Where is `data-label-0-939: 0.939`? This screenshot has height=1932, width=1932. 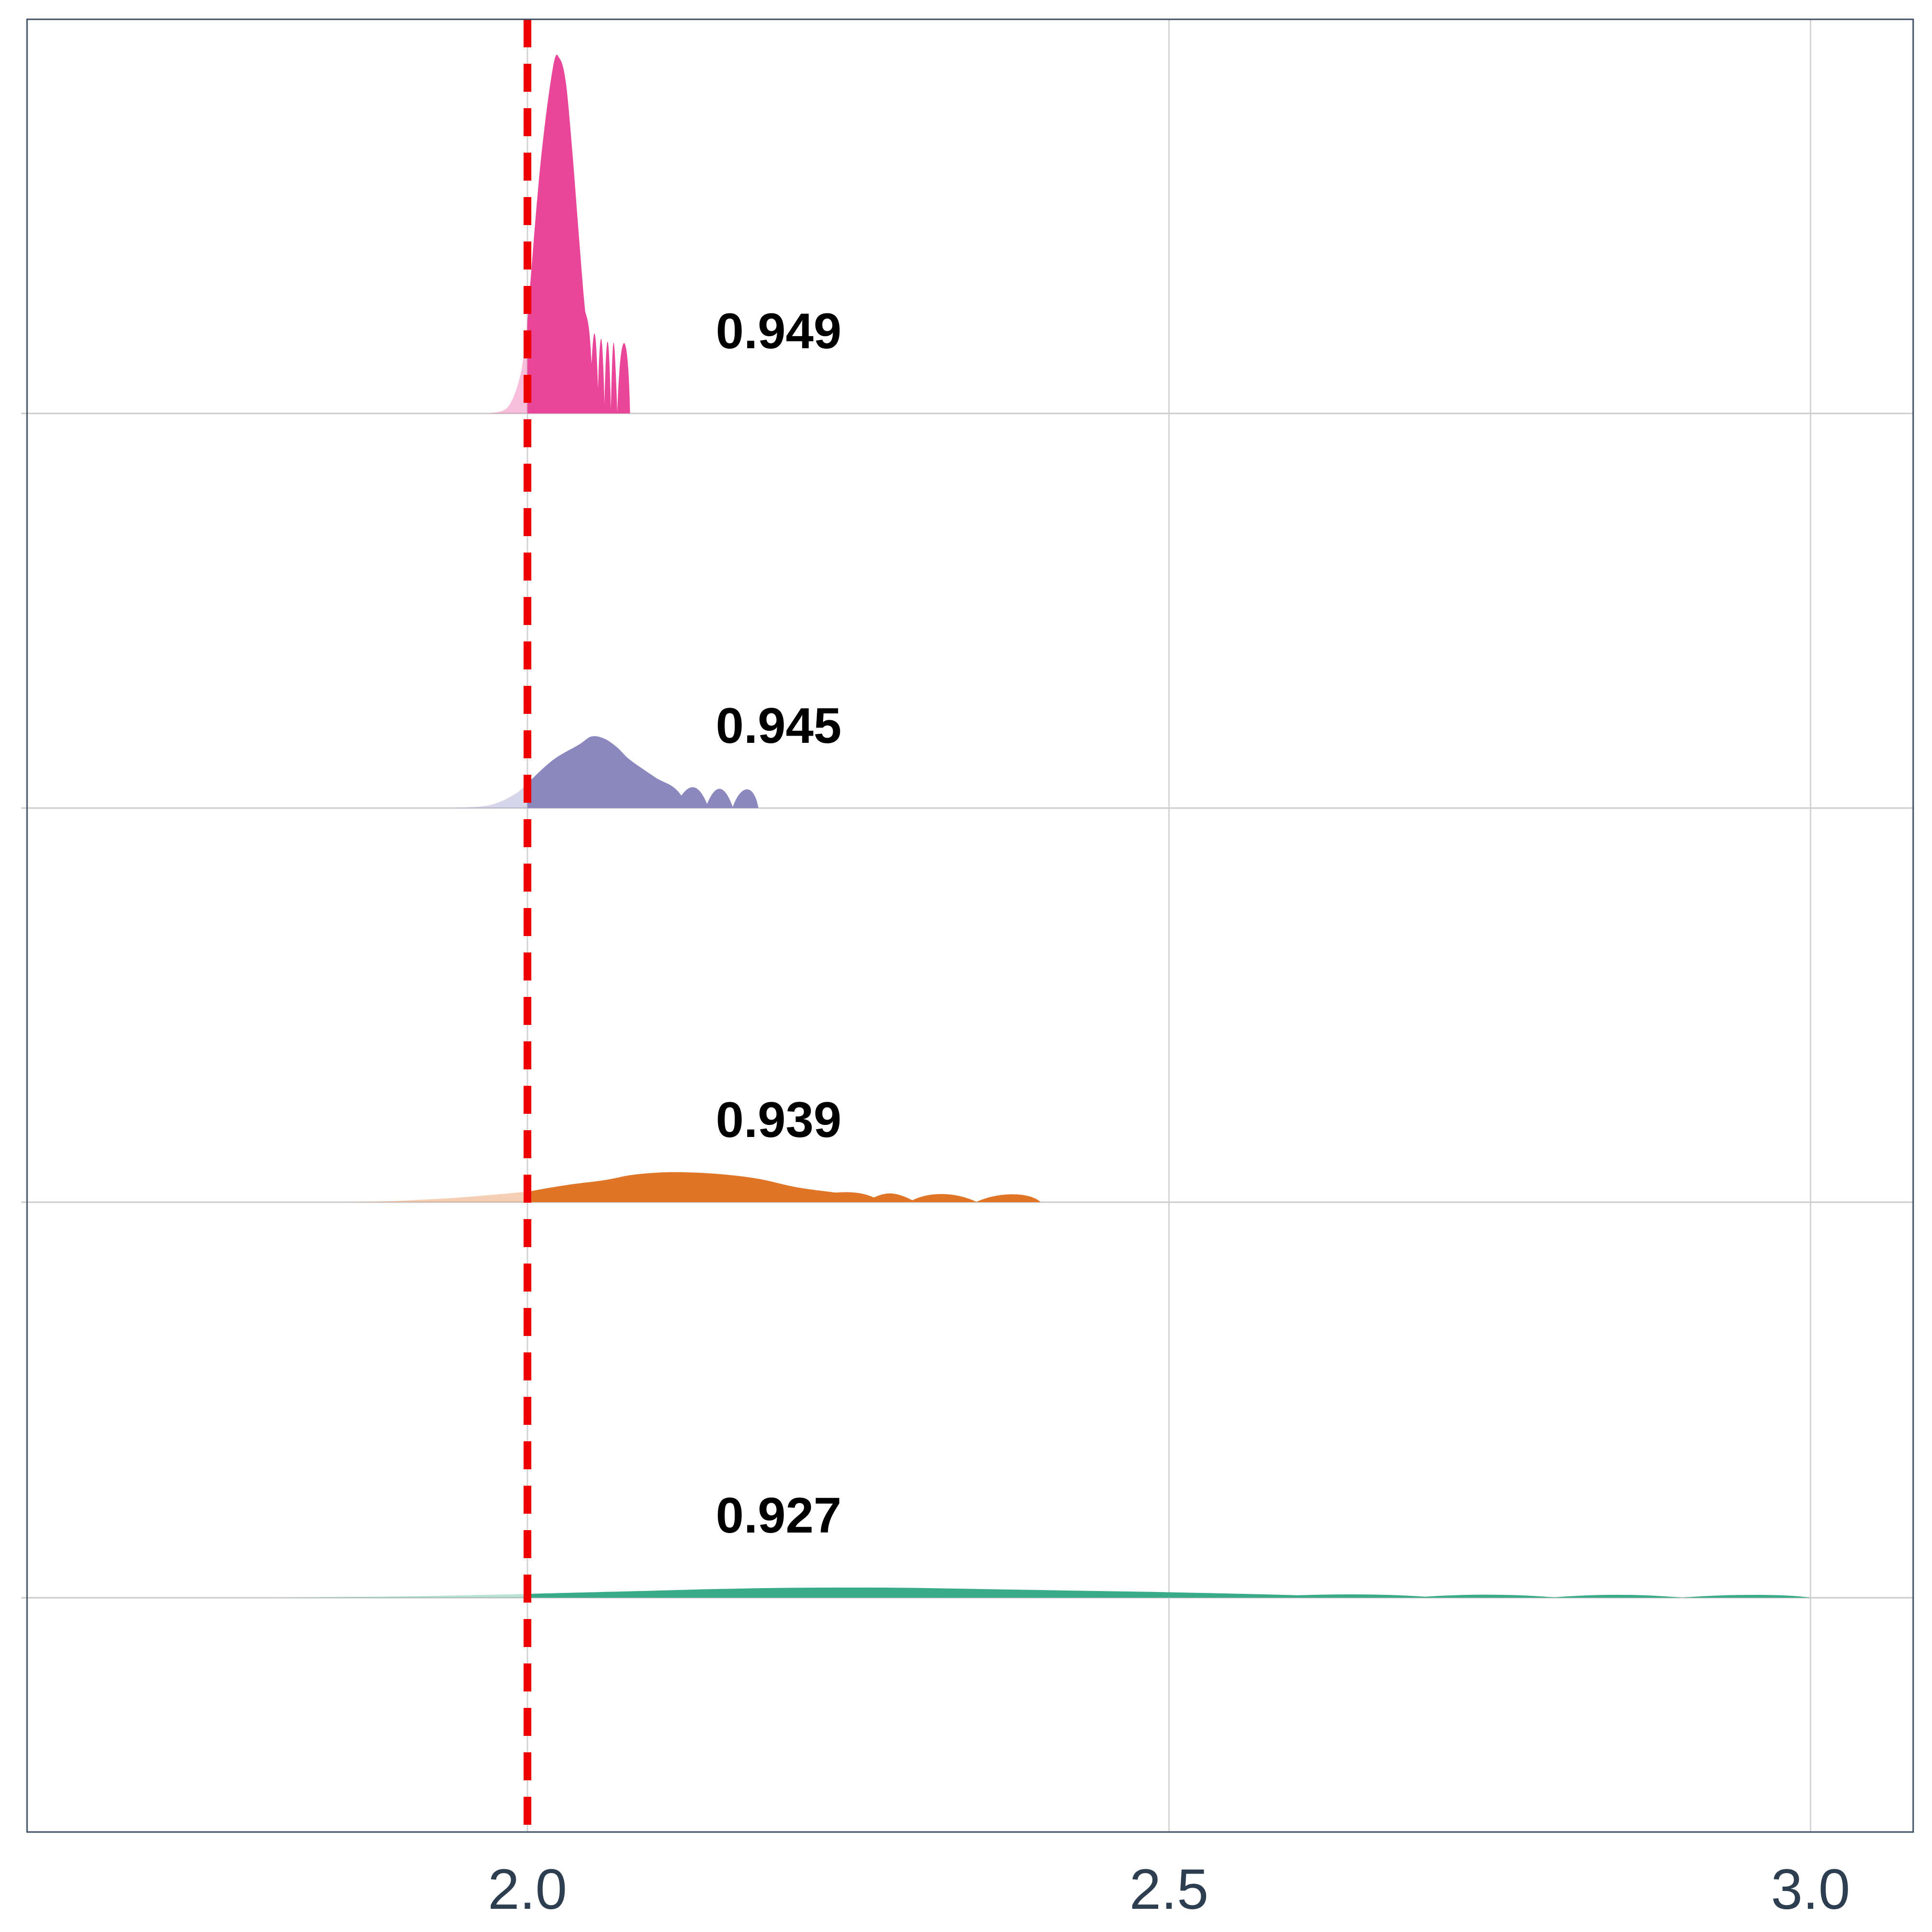
data-label-0-939: 0.939 is located at coordinates (778, 1120).